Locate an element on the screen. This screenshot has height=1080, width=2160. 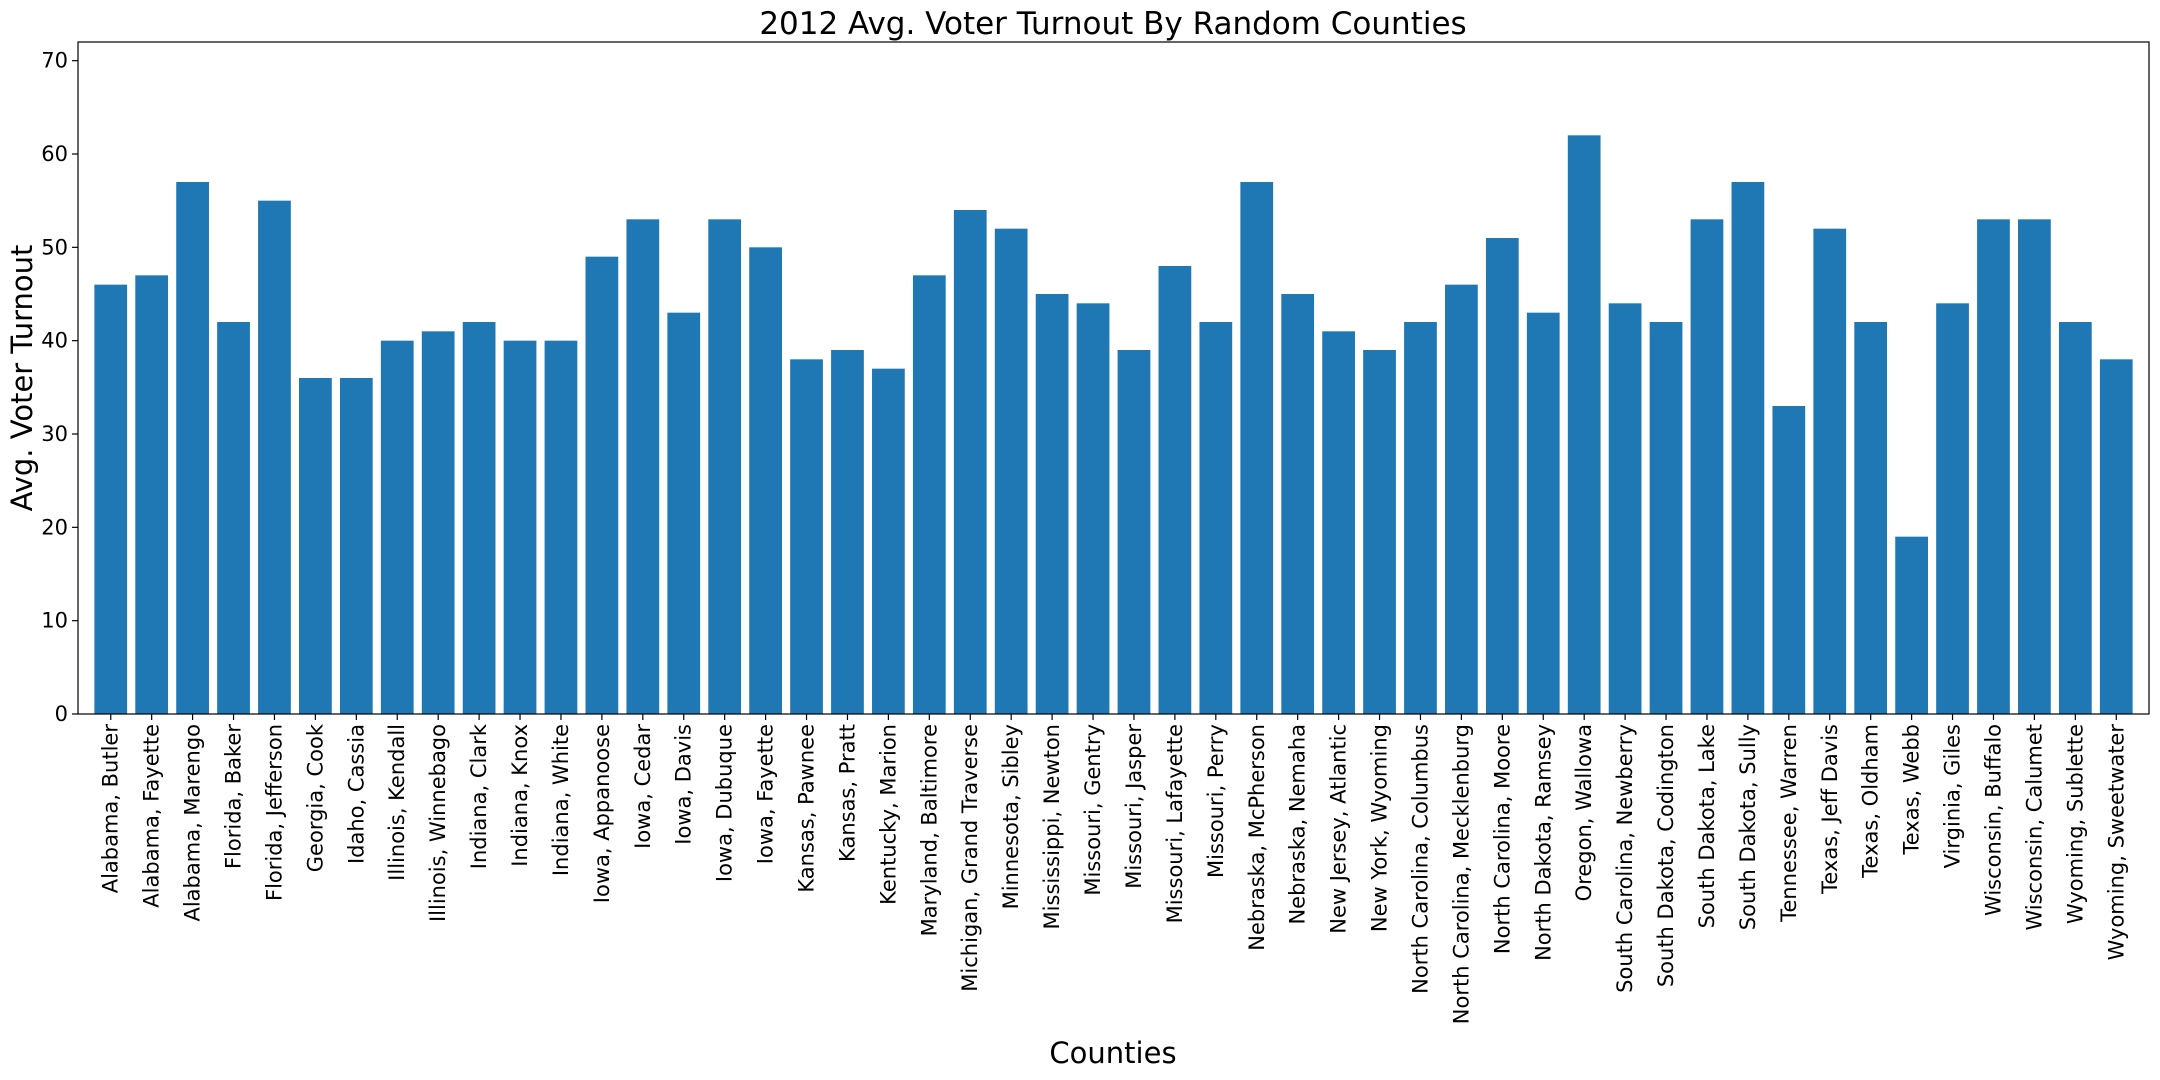
x-tick-label: South Dakota, Sully is located at coordinates (1748, 827).